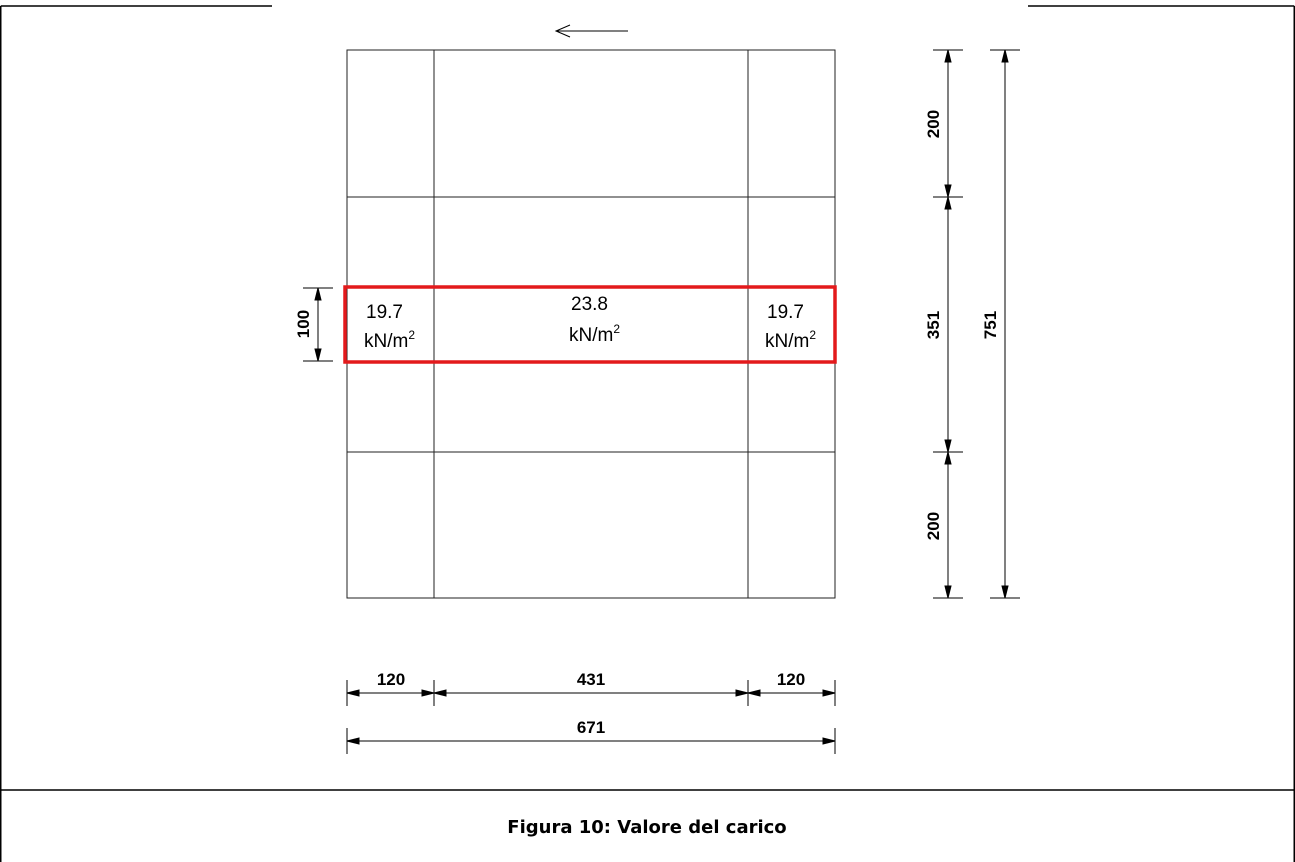  What do you see at coordinates (318, 324) in the screenshot?
I see `dimension-left-band` at bounding box center [318, 324].